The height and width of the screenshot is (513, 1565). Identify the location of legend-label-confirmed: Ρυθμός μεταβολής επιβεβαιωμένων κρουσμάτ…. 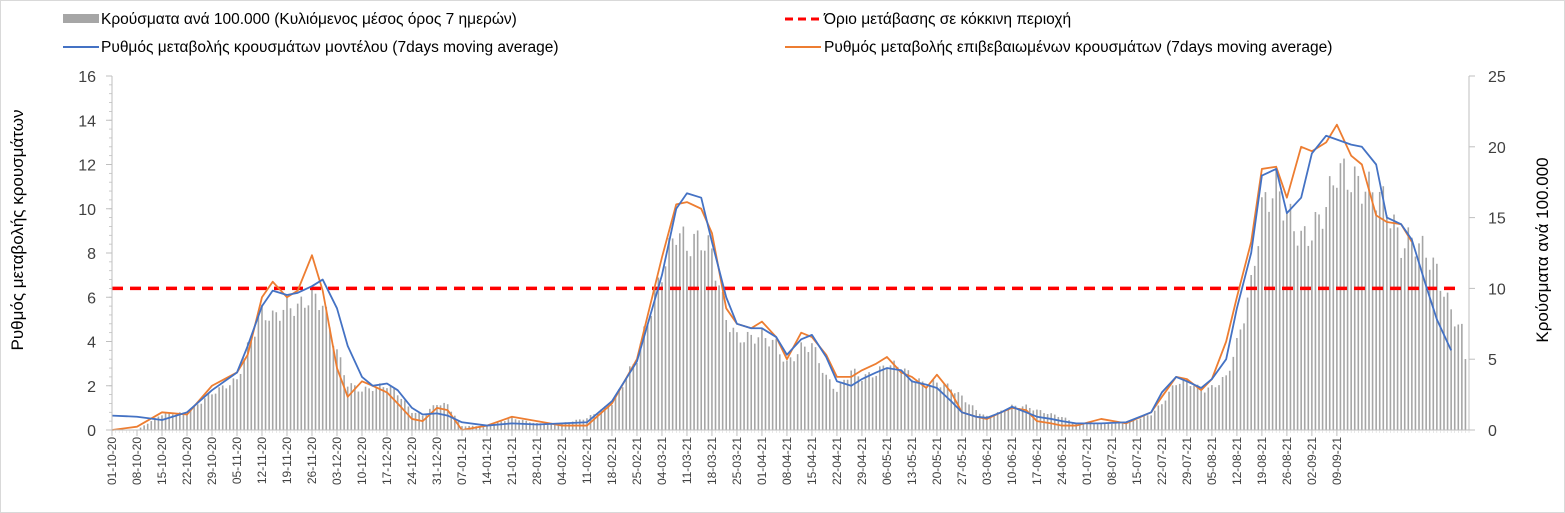
(1078, 47).